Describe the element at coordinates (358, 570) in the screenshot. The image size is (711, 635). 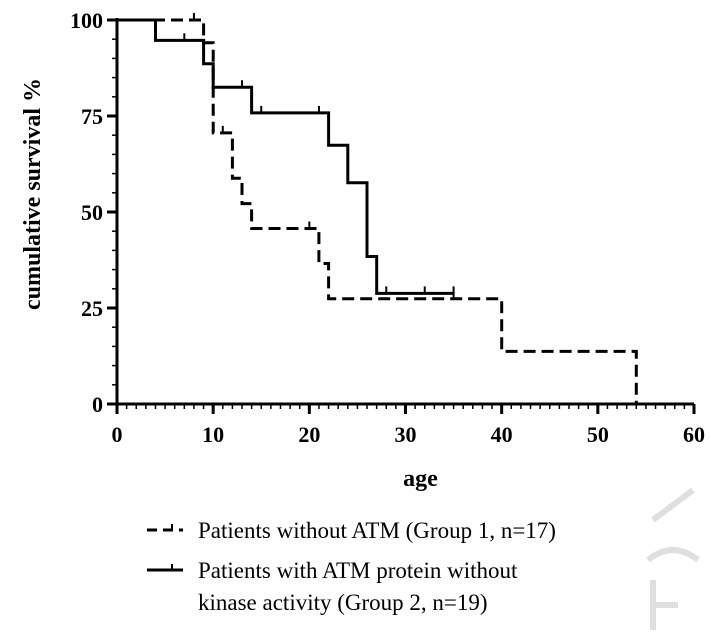
I see `legend-label: Patients with ATM protein without` at that location.